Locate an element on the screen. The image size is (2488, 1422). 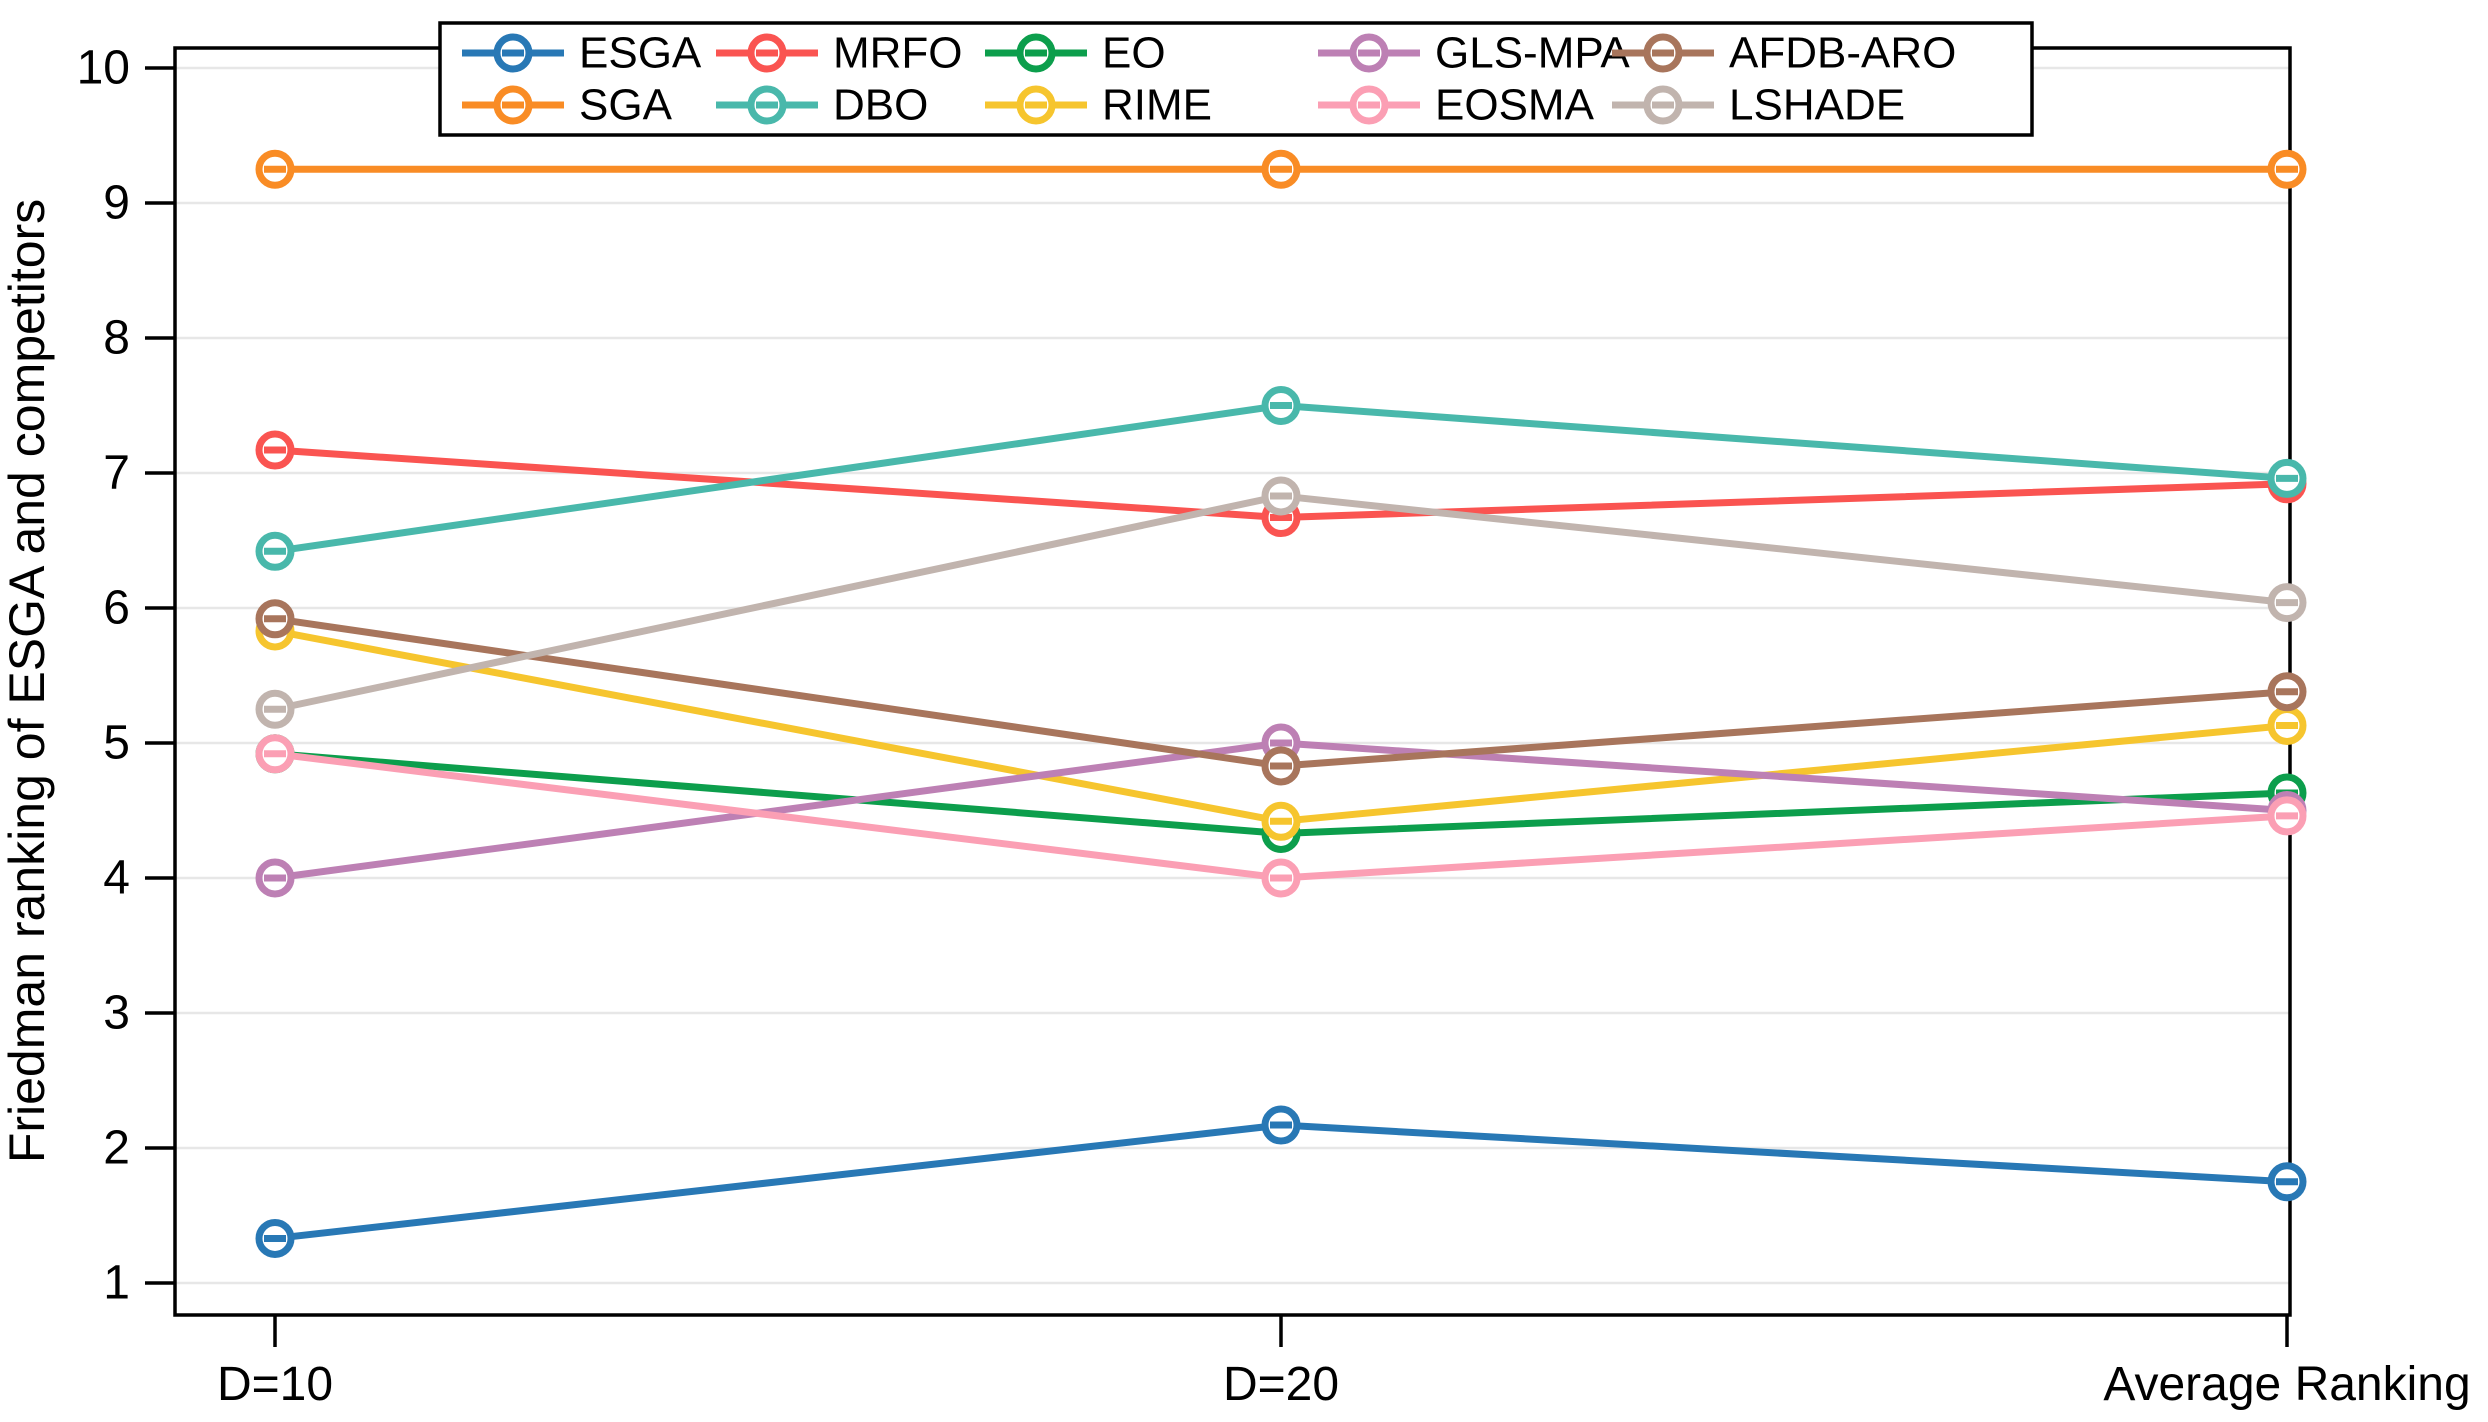
legend-entry-dbo: DBO is located at coordinates (822, 105).